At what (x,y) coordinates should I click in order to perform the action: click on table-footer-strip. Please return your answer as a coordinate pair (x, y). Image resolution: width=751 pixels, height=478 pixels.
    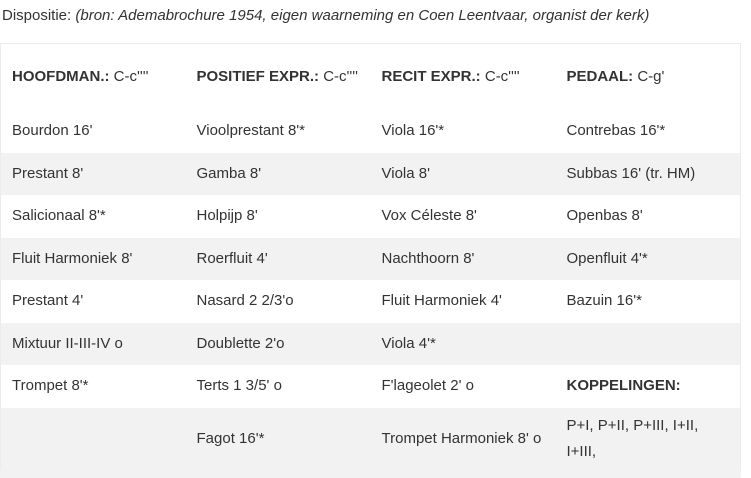
    Looking at the image, I should click on (370, 474).